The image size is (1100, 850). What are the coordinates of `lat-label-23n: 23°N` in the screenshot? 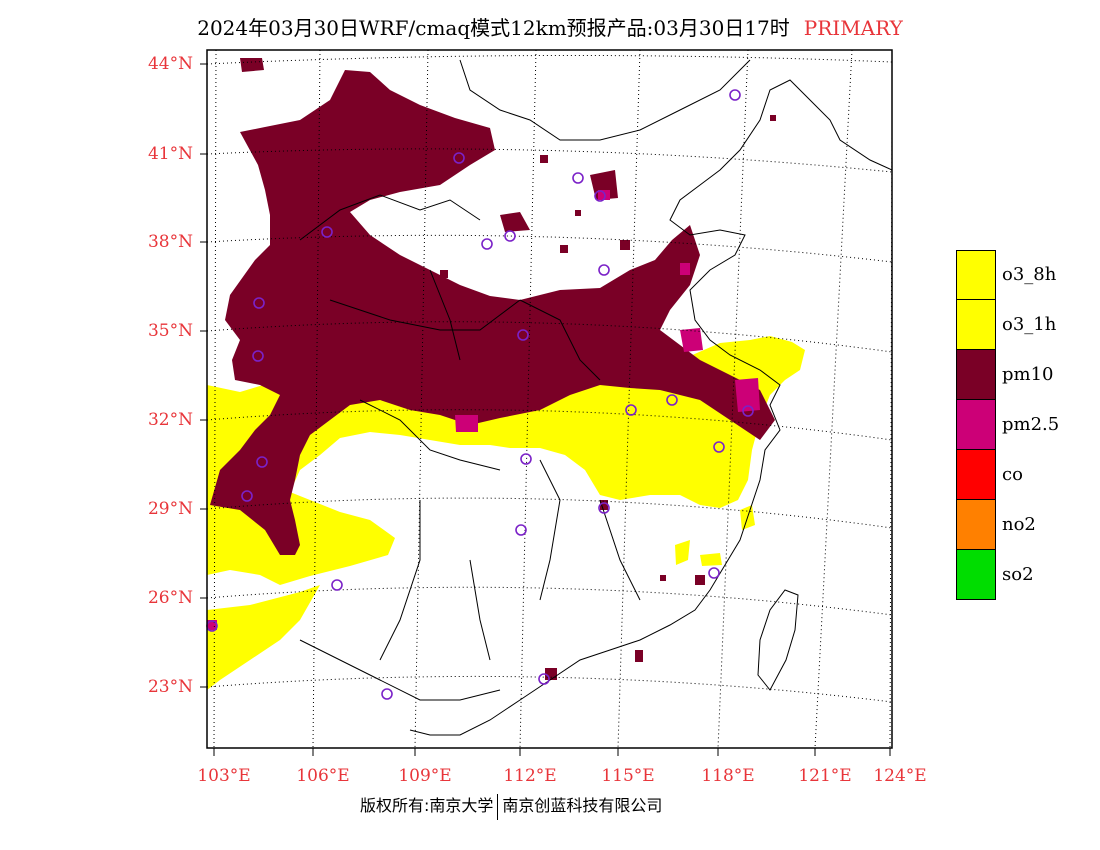 It's located at (170, 687).